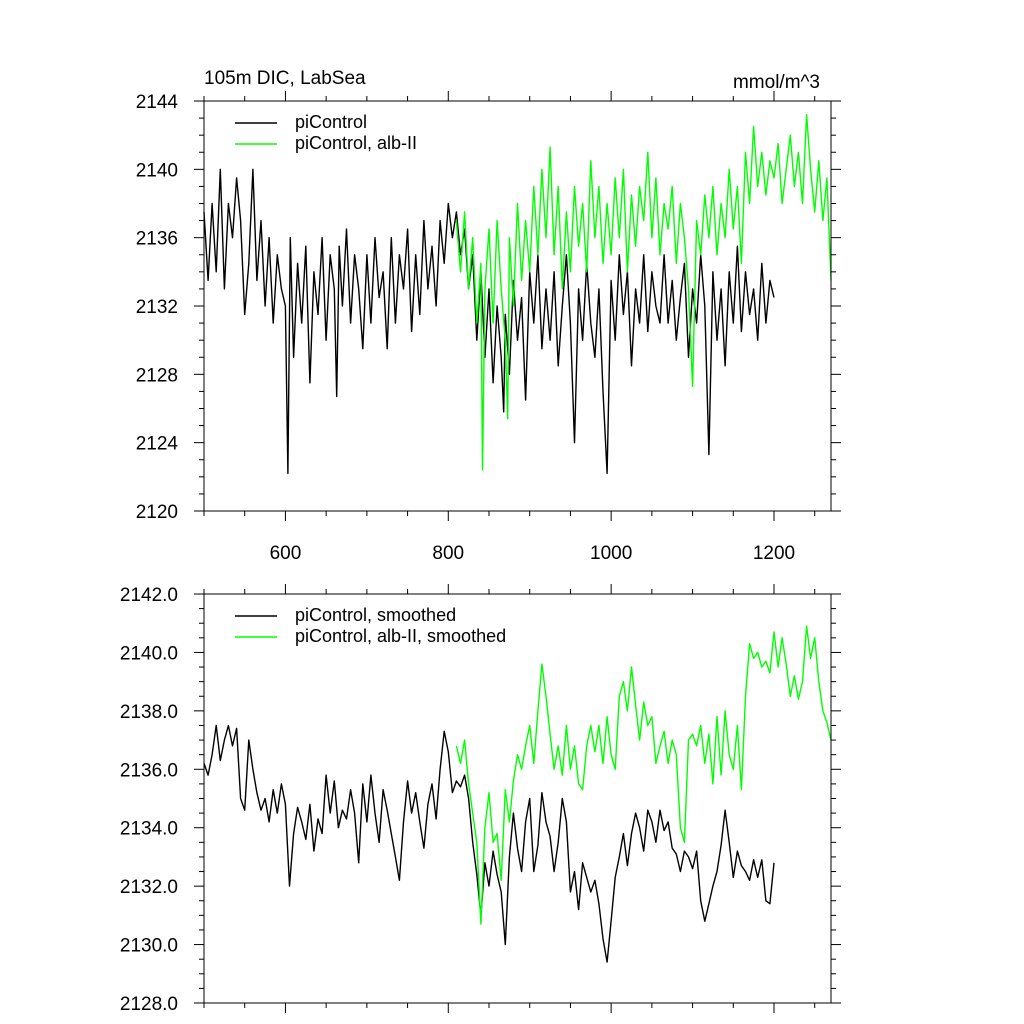  Describe the element at coordinates (611, 553) in the screenshot. I see `x-tick-label: 1000` at that location.